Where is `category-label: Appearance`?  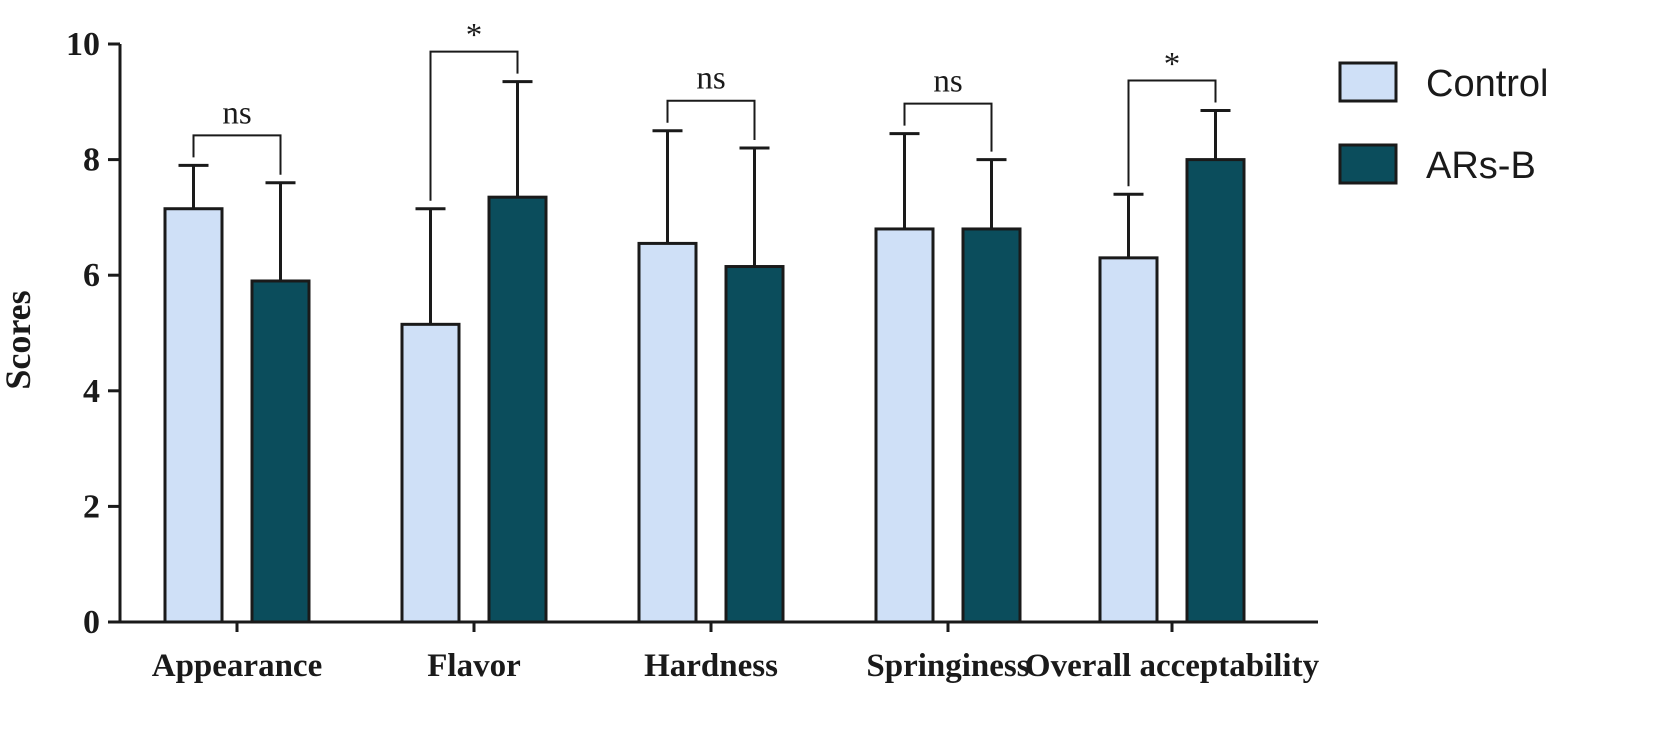 category-label: Appearance is located at coordinates (237, 666).